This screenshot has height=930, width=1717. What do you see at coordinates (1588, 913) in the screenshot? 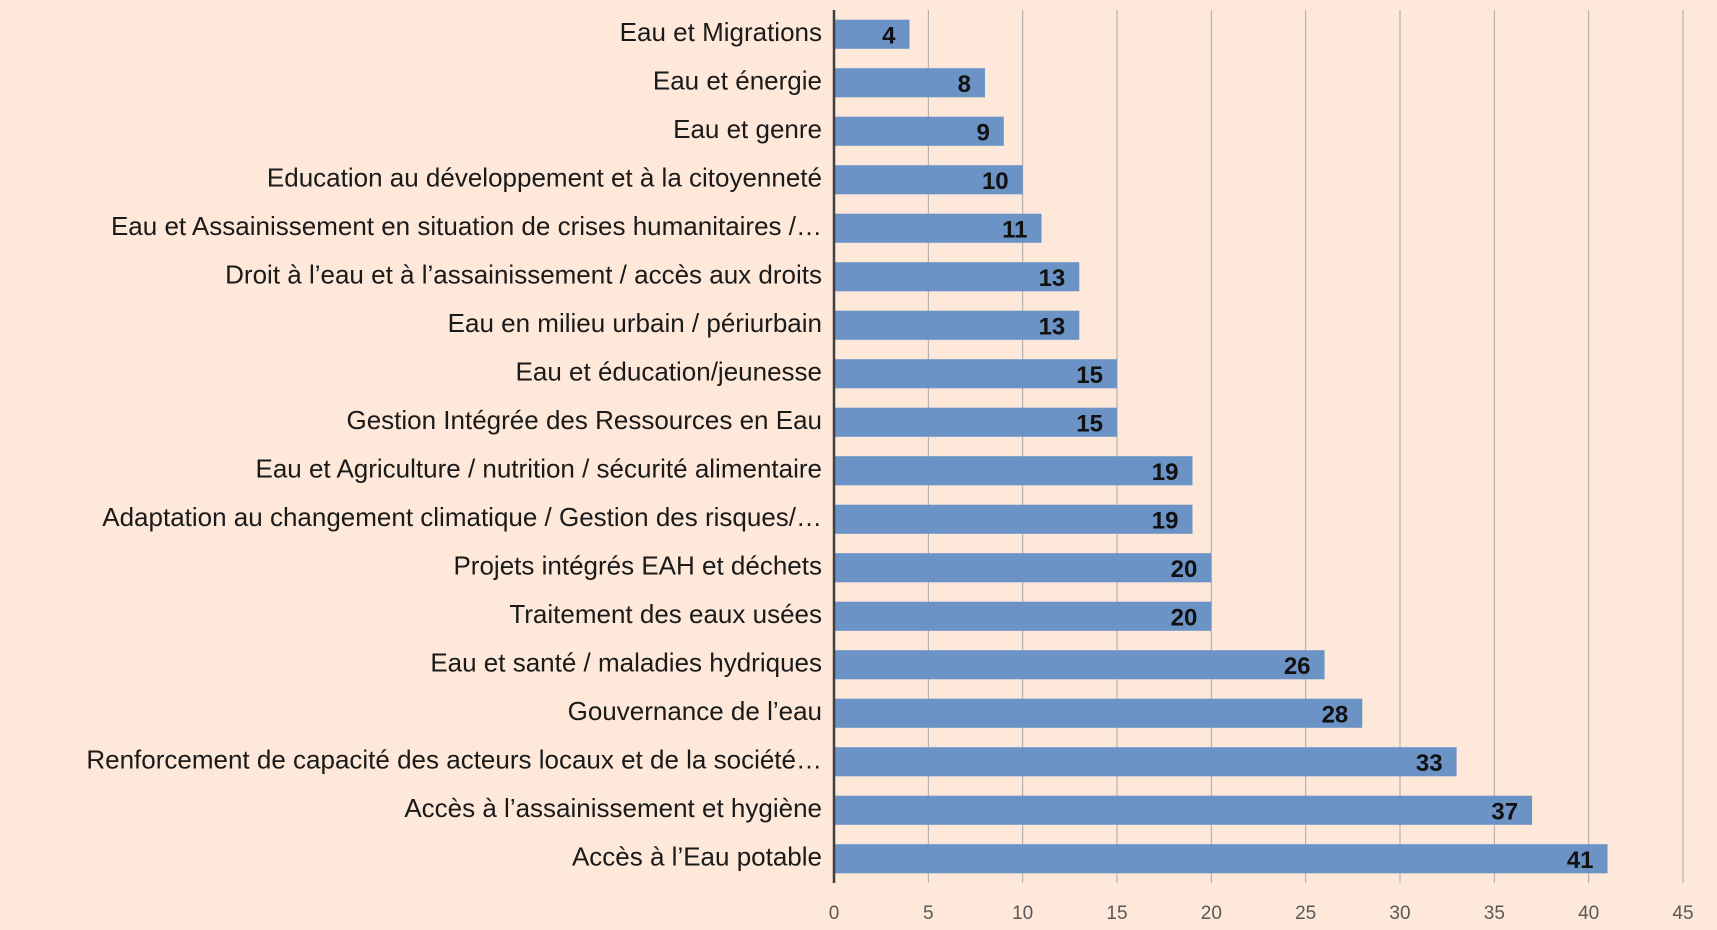
I see `x-tick-label: 40` at bounding box center [1588, 913].